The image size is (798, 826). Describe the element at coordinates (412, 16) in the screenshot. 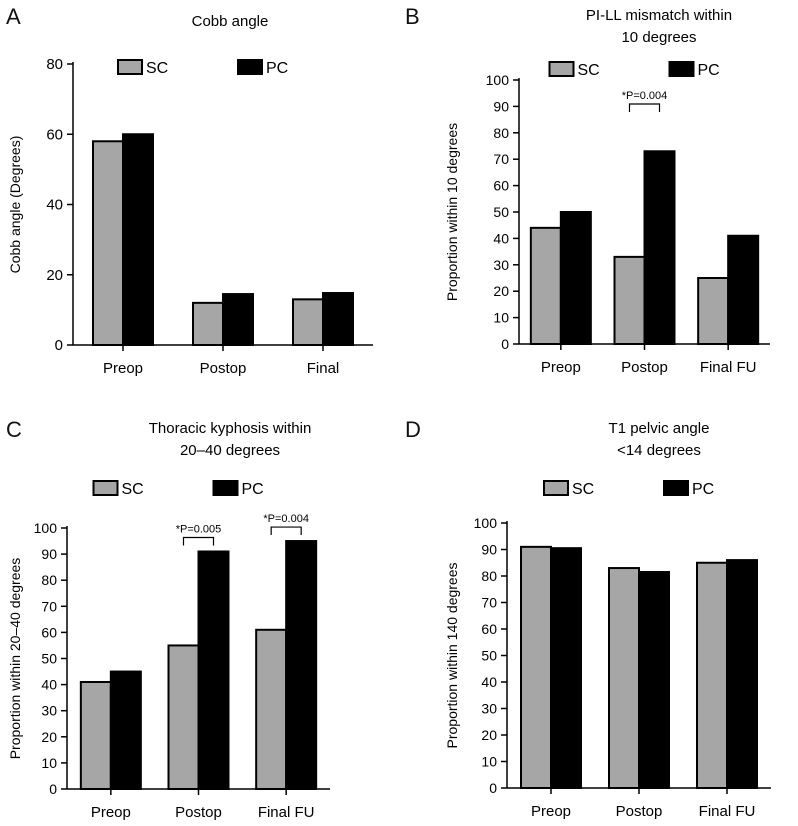

I see `panel-label: B` at that location.